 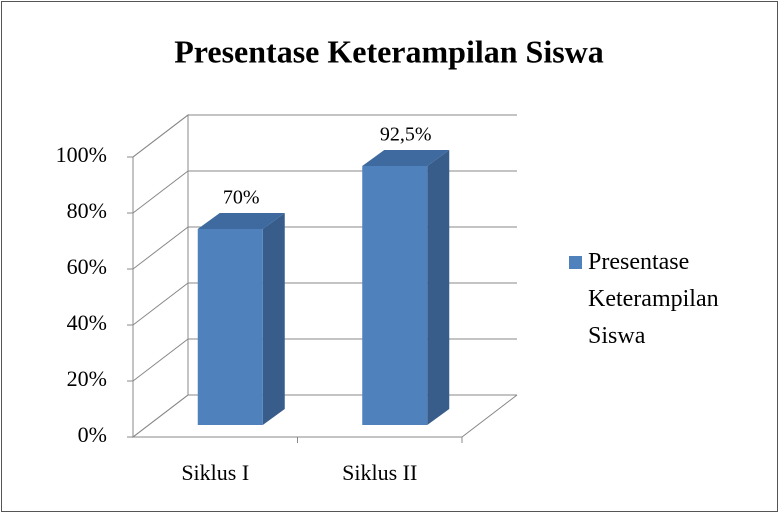 What do you see at coordinates (389, 51) in the screenshot?
I see `chart-title: Presentase Keterampilan Siswa` at bounding box center [389, 51].